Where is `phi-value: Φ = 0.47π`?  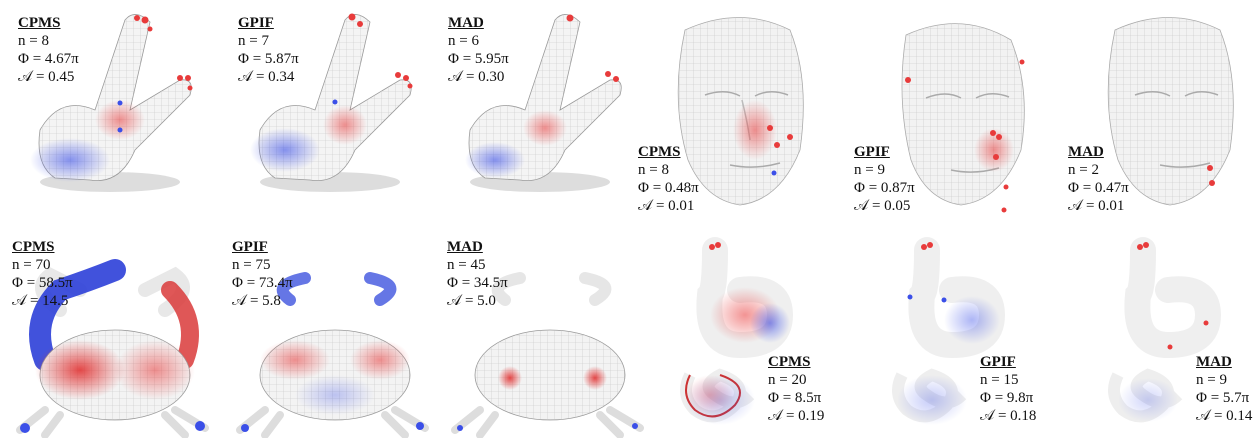
phi-value: Φ = 0.47π is located at coordinates (1098, 188).